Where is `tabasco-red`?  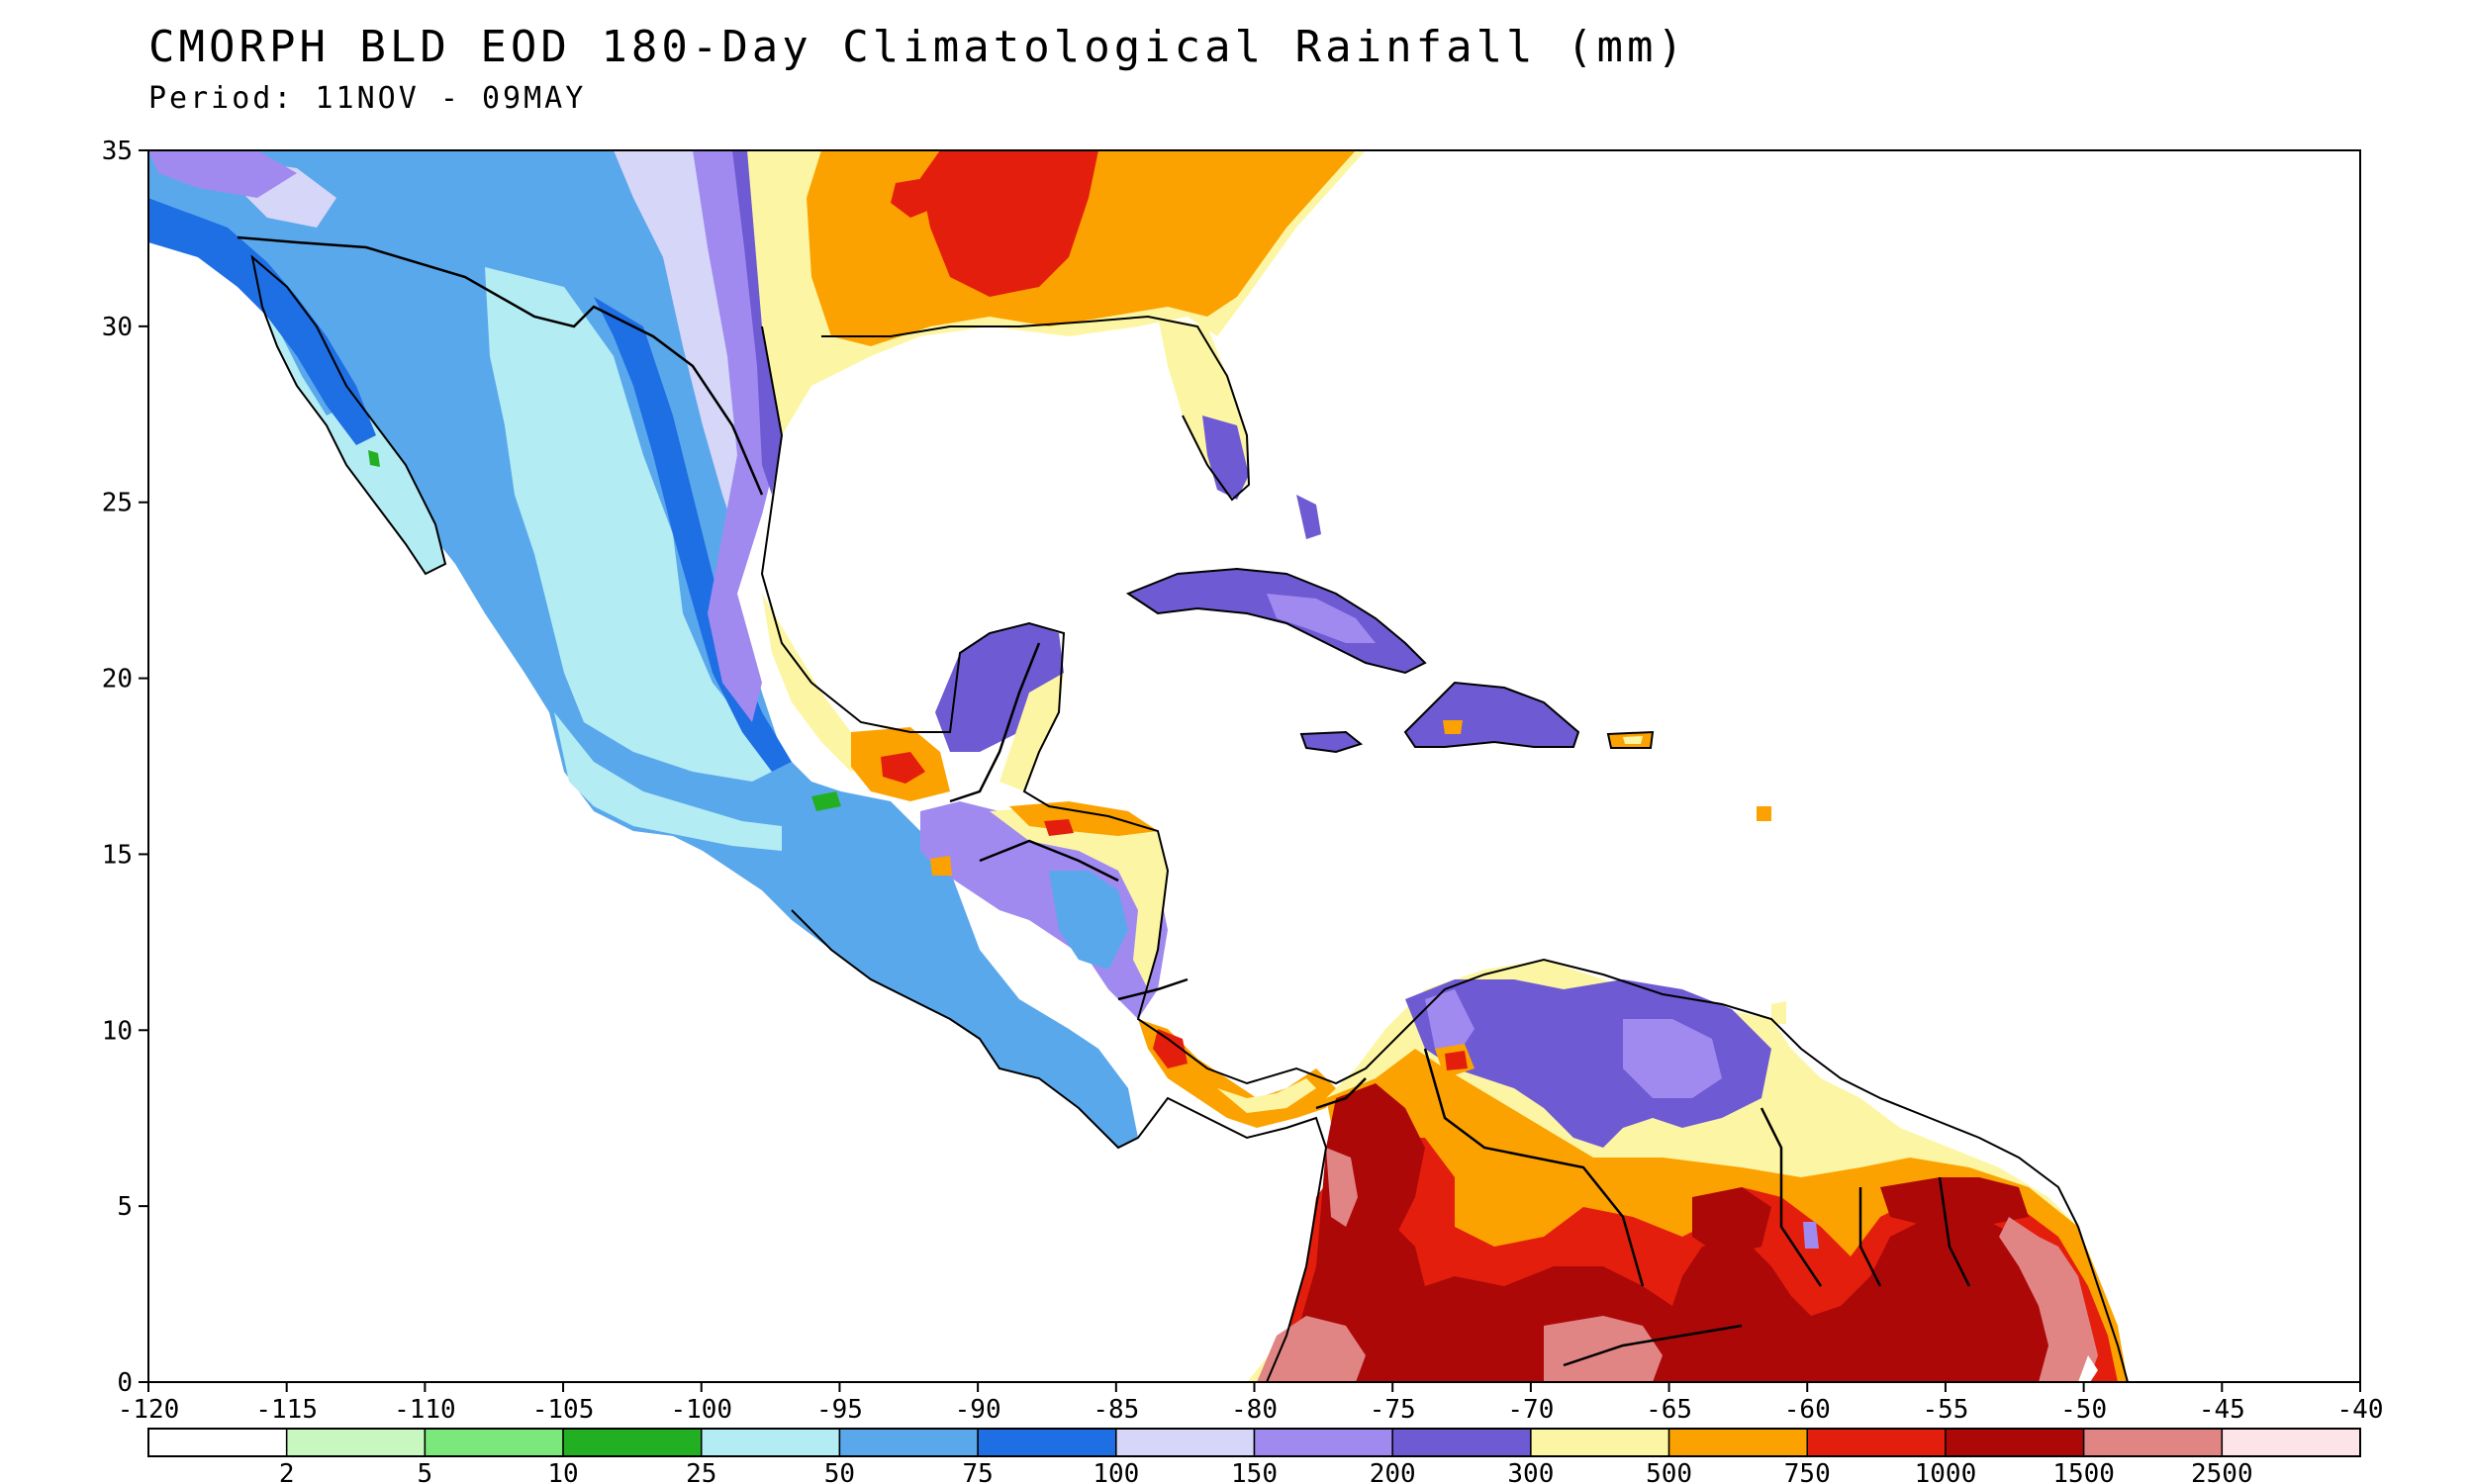 tabasco-red is located at coordinates (903, 768).